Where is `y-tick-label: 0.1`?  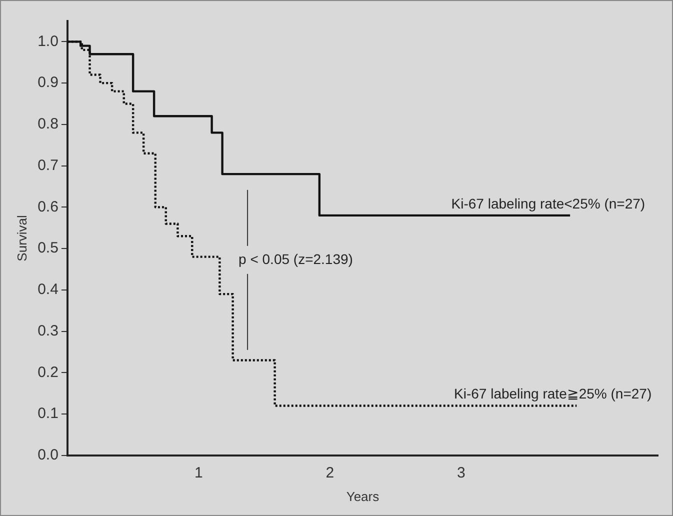
y-tick-label: 0.1 is located at coordinates (48, 413).